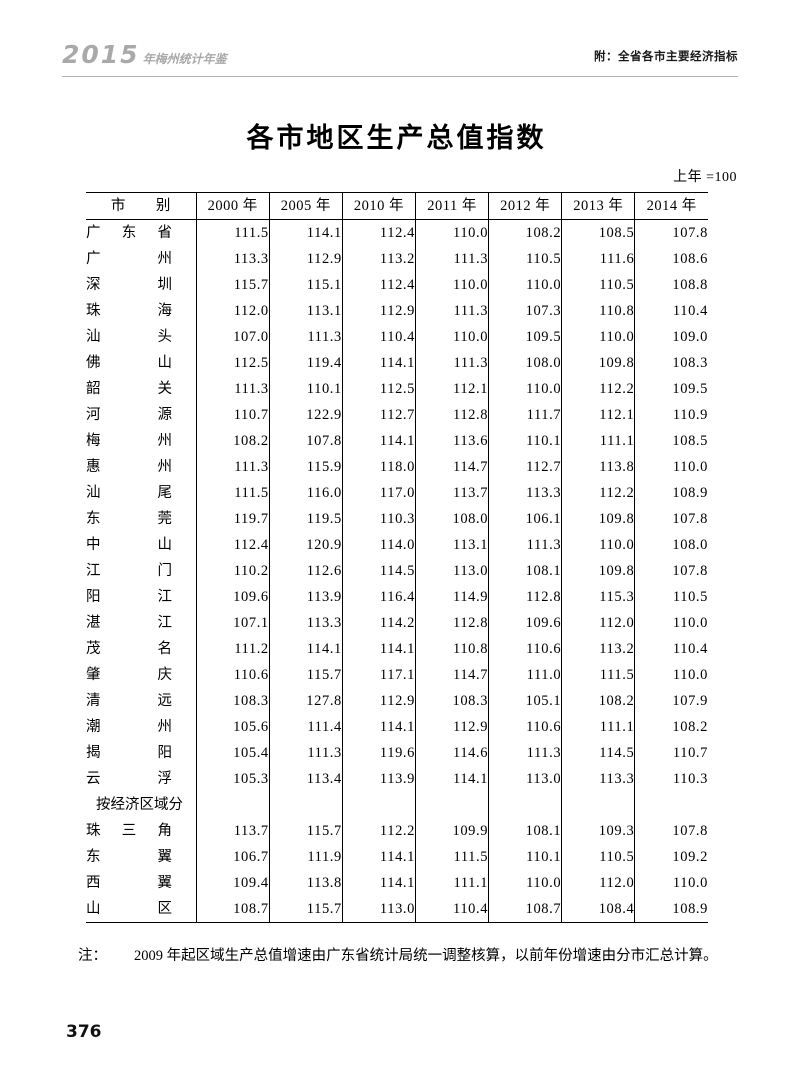 The height and width of the screenshot is (1077, 793). I want to click on table-row: 潮州 105.6 111.4 114.1 112.9 110.6 111.1 108.2, so click(397, 727).